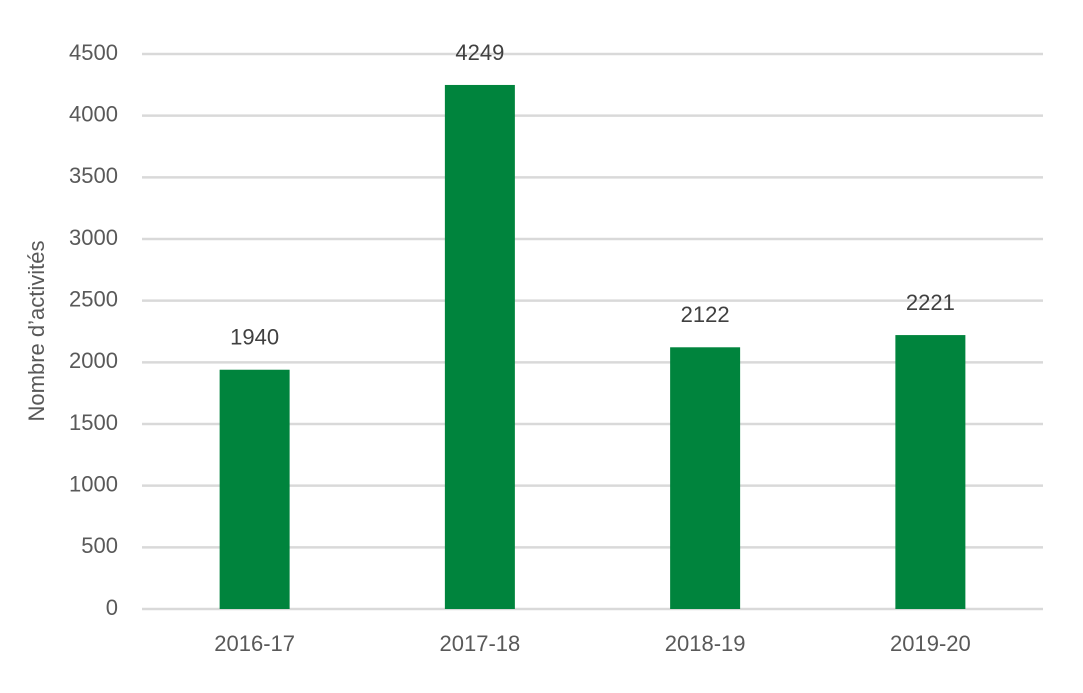  I want to click on y-tick-label: 2000, so click(93, 360).